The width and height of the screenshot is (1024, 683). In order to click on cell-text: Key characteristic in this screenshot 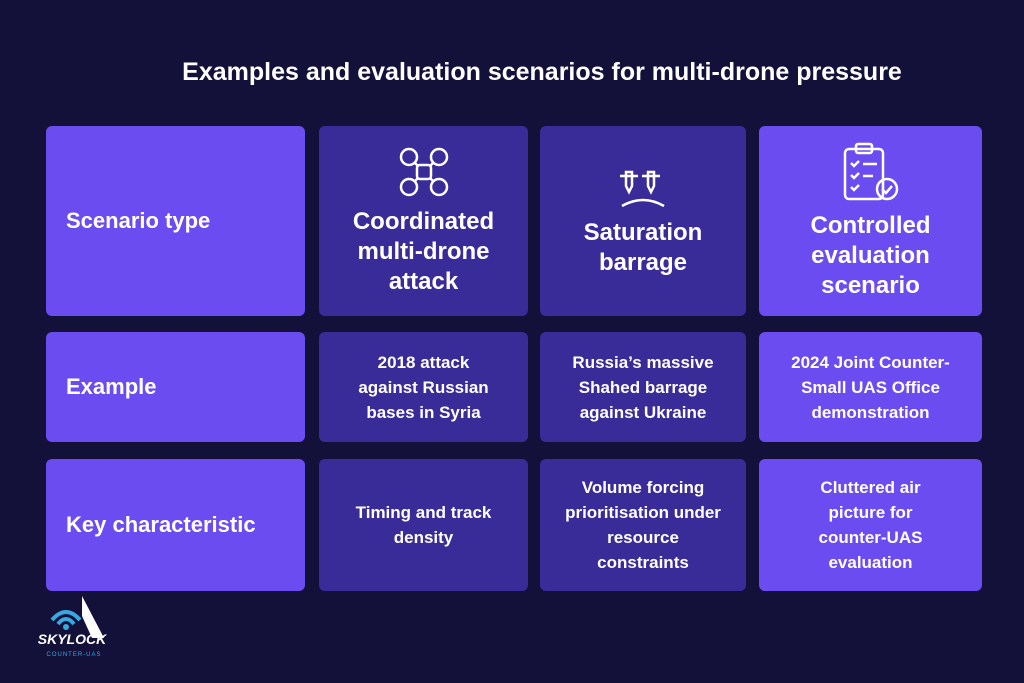, I will do `click(161, 524)`.